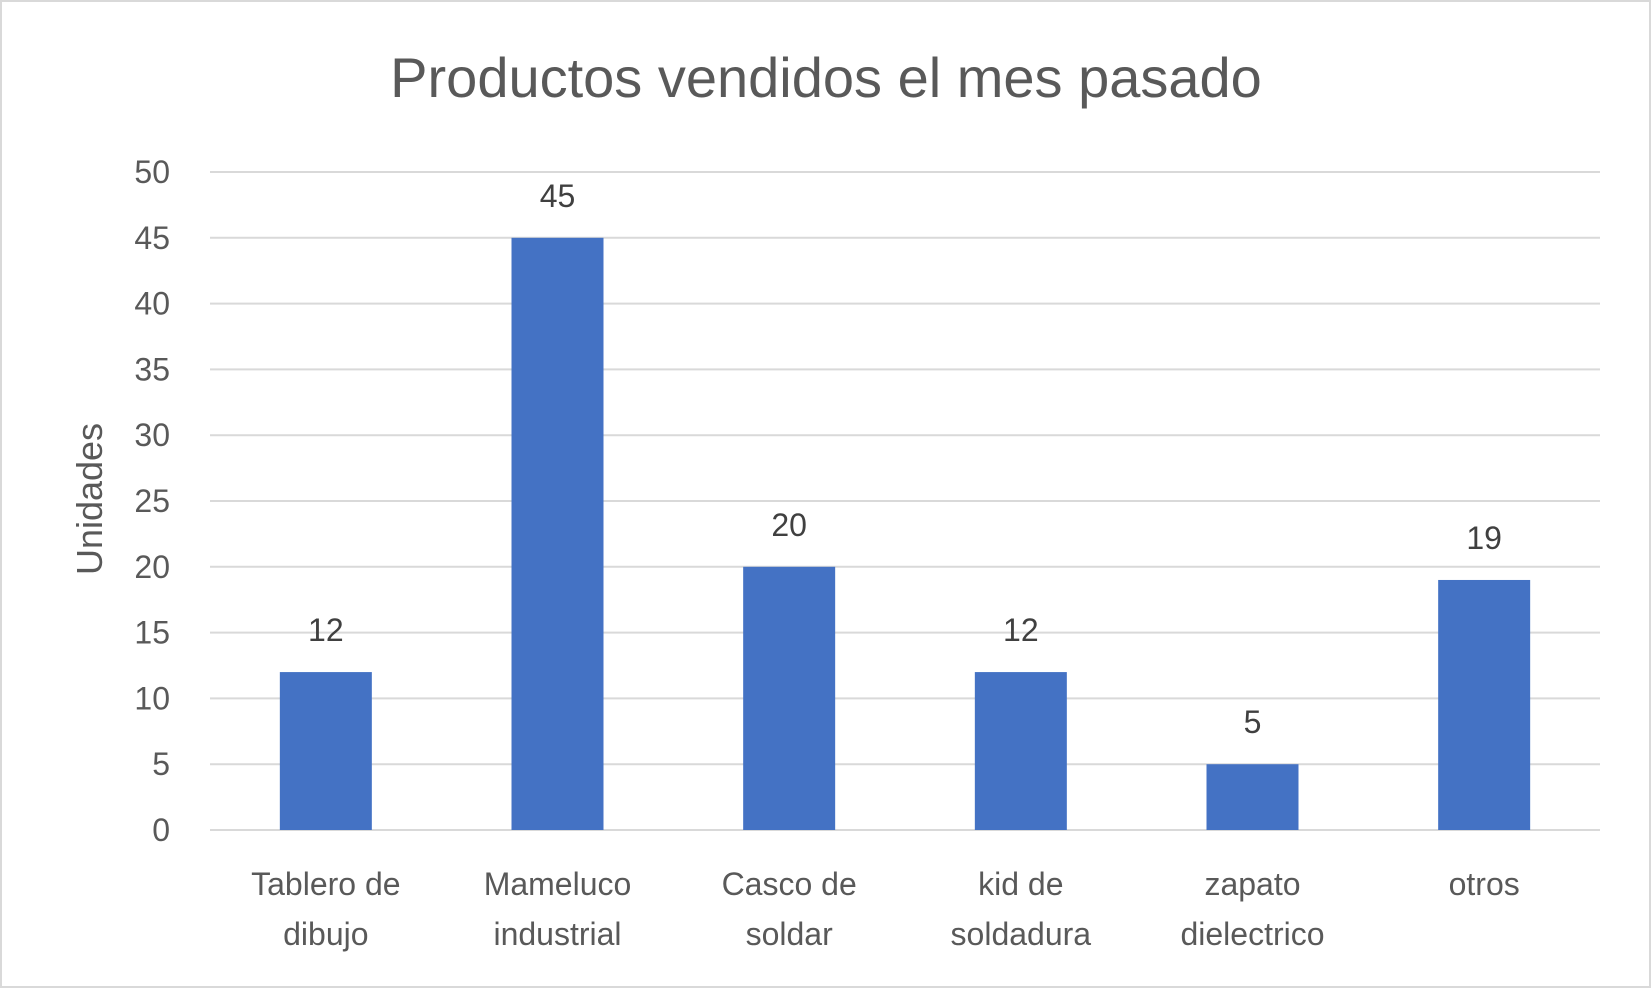 The width and height of the screenshot is (1651, 988). I want to click on y-tick-label: 25, so click(152, 501).